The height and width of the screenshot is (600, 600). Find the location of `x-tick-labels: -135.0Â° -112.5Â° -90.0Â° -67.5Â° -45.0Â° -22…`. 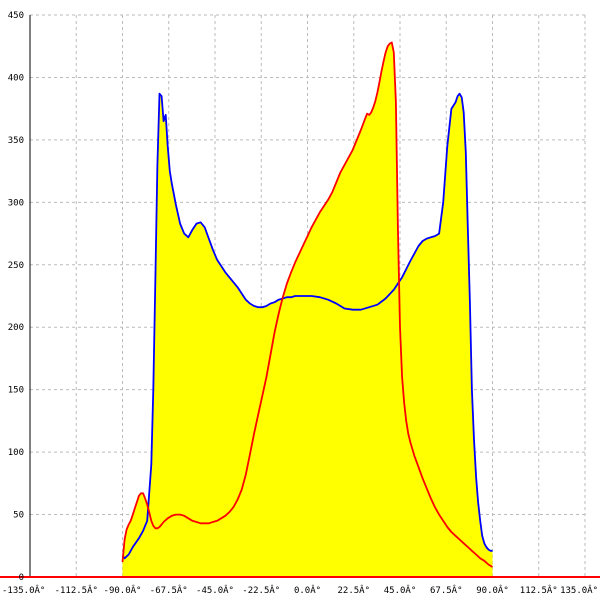

x-tick-labels: -135.0Â° -112.5Â° -90.0Â° -67.5Â° -45.0Â° -22… is located at coordinates (300, 590).